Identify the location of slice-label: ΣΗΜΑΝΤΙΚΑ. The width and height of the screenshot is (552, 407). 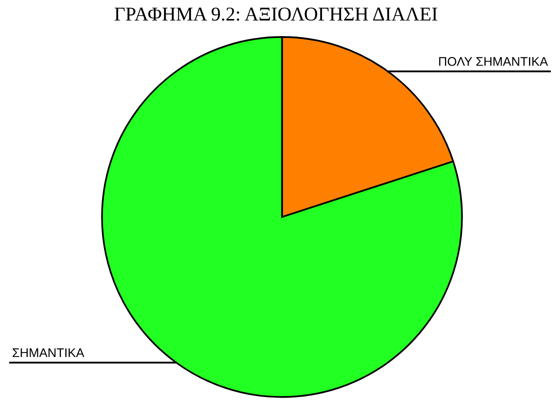
(48, 353).